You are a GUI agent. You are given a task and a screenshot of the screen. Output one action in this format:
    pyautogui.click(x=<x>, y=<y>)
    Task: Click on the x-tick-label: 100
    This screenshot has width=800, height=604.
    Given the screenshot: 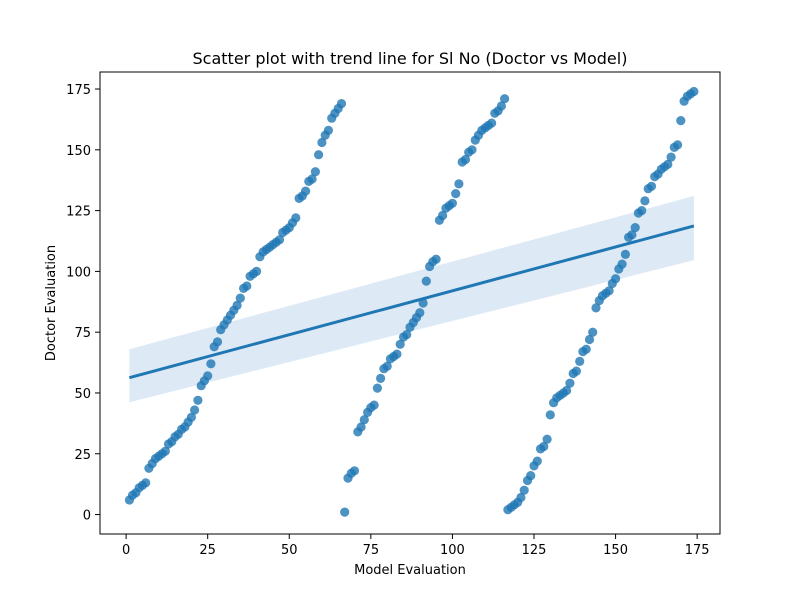 What is the action you would take?
    pyautogui.click(x=452, y=550)
    